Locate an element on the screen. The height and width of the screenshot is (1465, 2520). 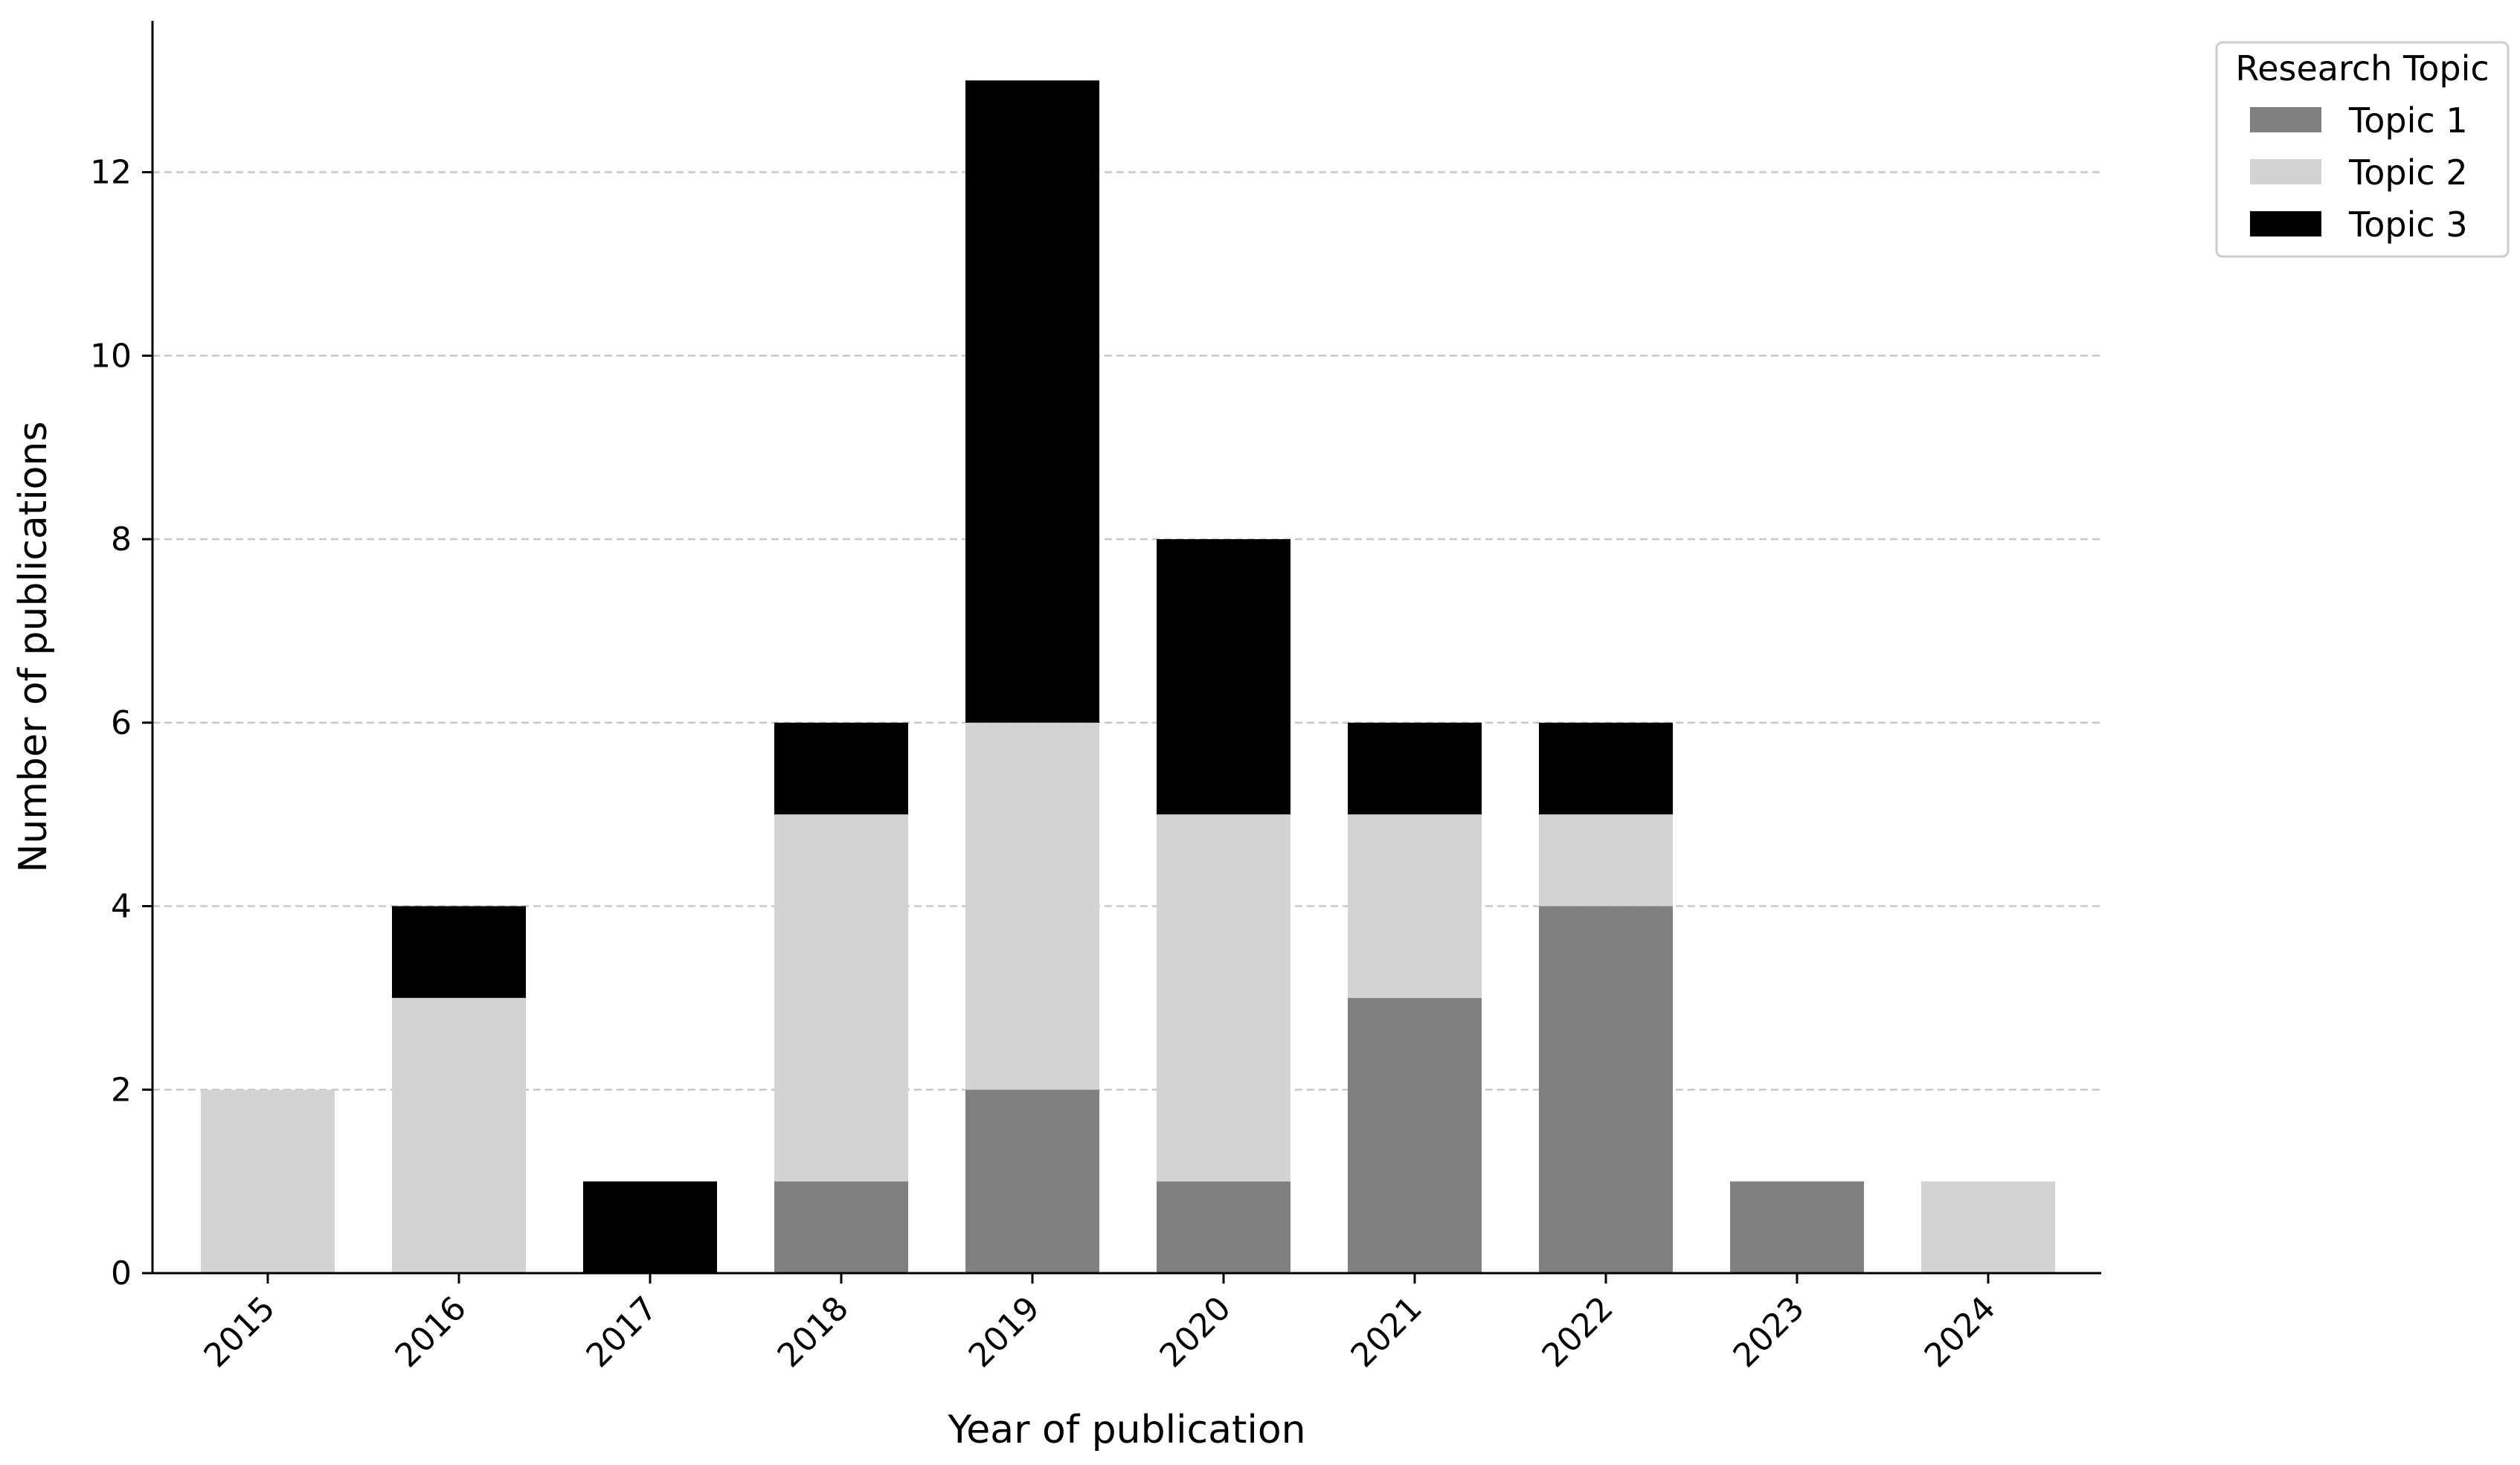
y-ticks: 0 2 4 6 8 10 12 is located at coordinates (121, 723).